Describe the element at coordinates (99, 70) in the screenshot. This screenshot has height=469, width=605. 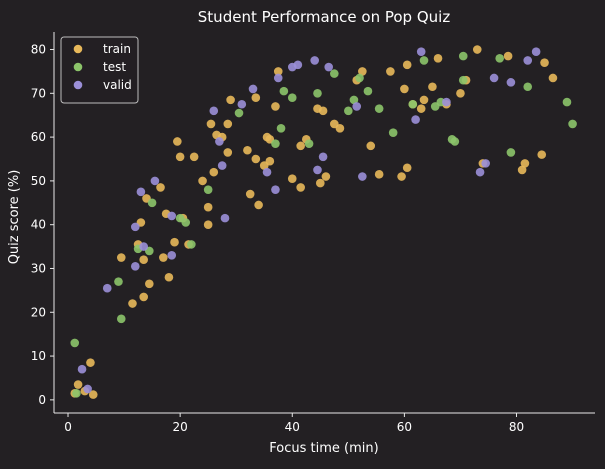
I see `legend: train test valid` at that location.